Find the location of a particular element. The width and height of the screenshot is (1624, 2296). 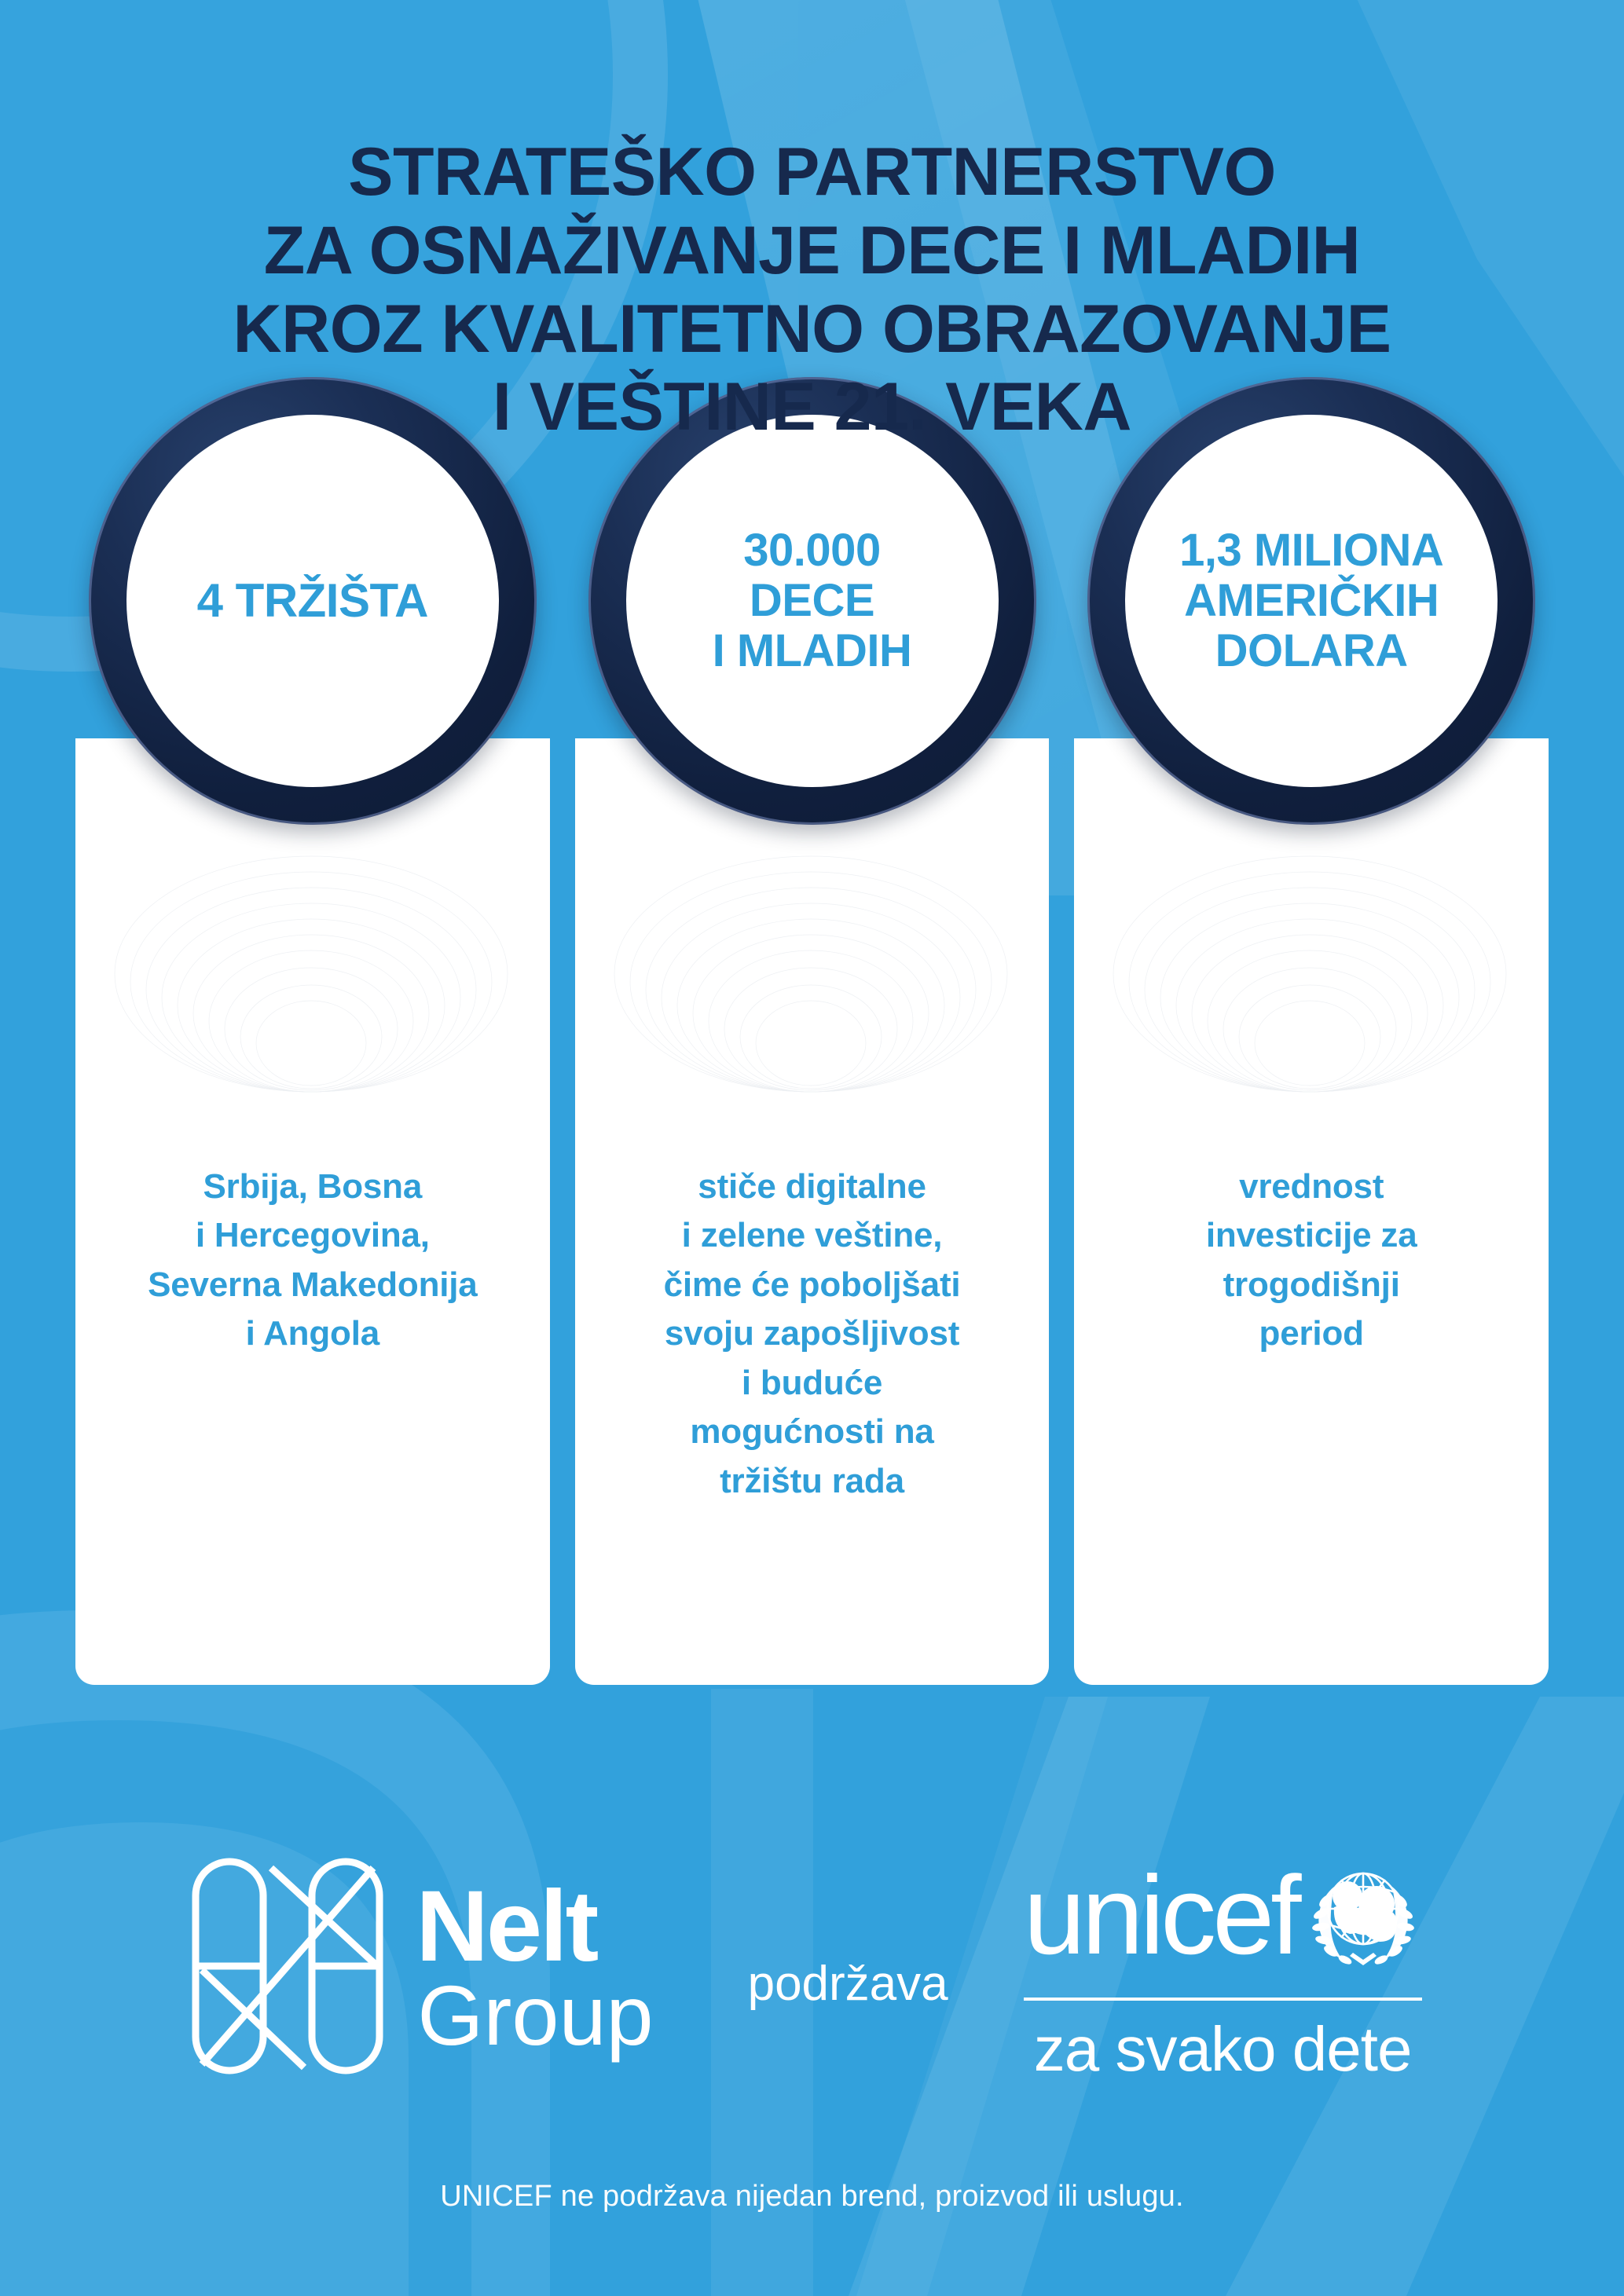

card-body-line: stiče digitalne is located at coordinates (812, 1186).